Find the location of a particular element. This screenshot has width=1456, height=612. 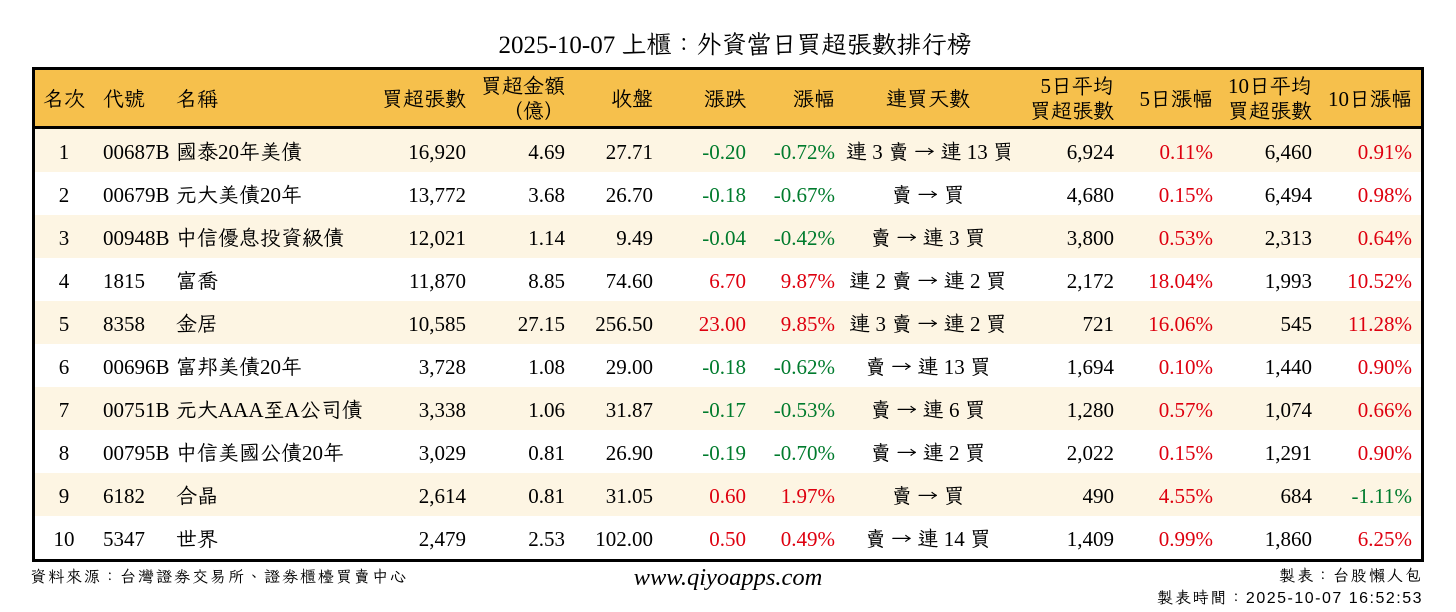

cell-avg5: 6,924 is located at coordinates (1067, 150).